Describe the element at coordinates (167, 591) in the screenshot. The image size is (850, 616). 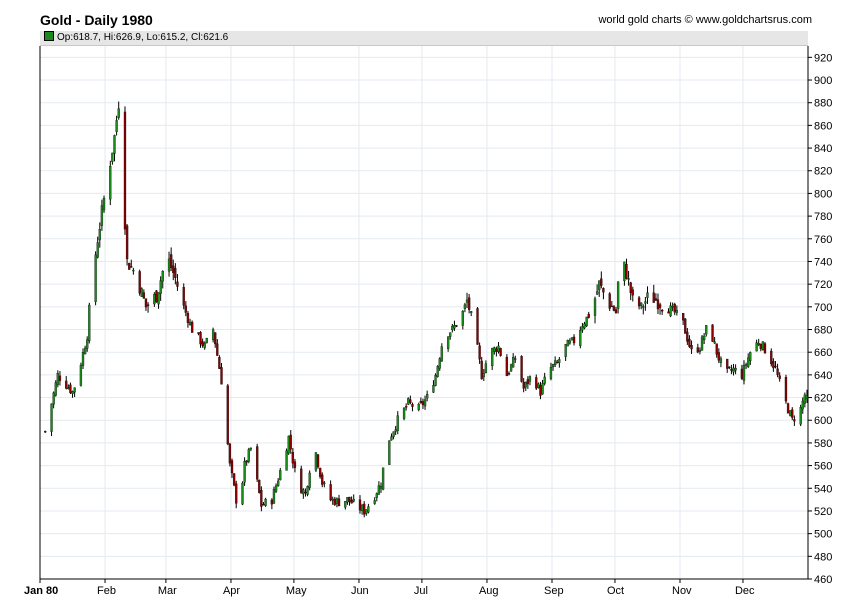
I see `x-tick-label: Mar` at that location.